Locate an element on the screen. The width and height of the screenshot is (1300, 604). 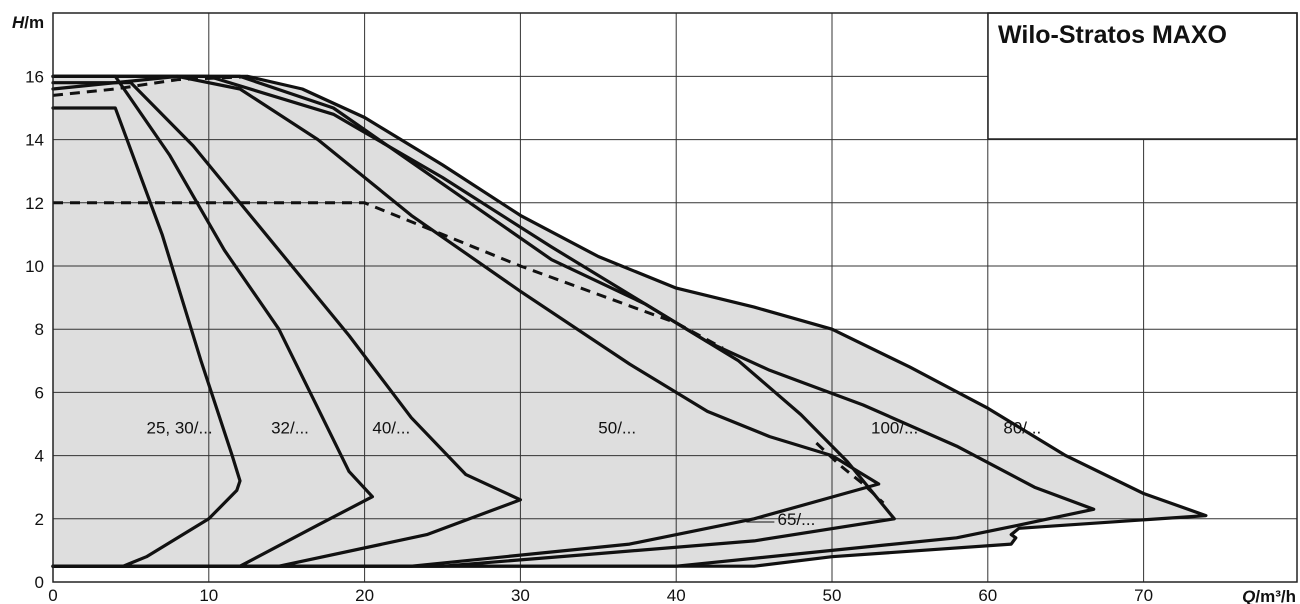
x-tick-10: 10 is located at coordinates (208, 595).